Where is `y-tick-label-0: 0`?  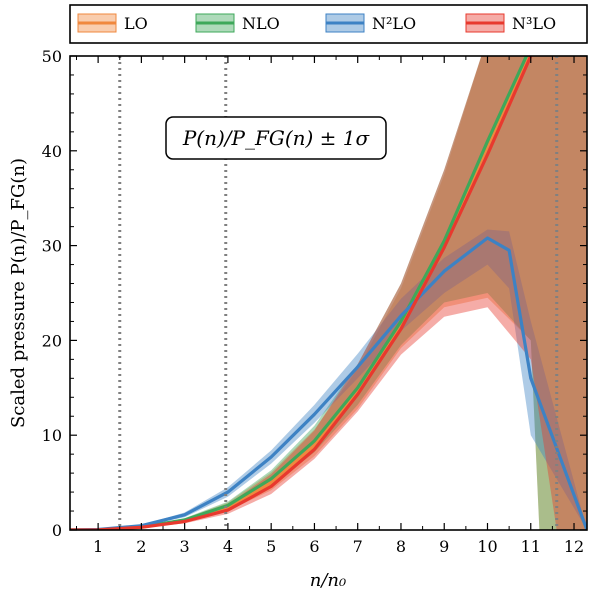
y-tick-label-0: 0 is located at coordinates (57, 530).